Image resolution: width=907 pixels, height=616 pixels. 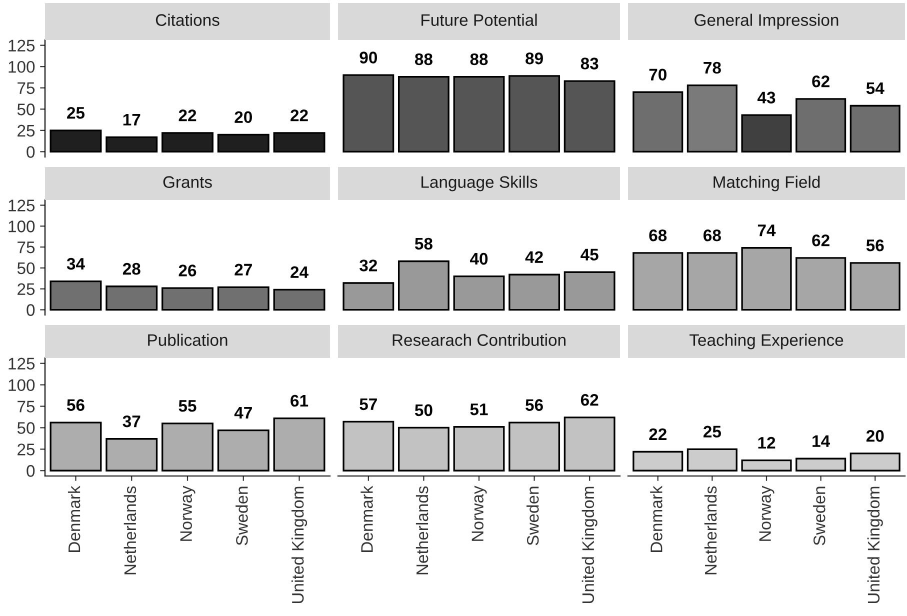 I want to click on data-label: 40, so click(x=479, y=258).